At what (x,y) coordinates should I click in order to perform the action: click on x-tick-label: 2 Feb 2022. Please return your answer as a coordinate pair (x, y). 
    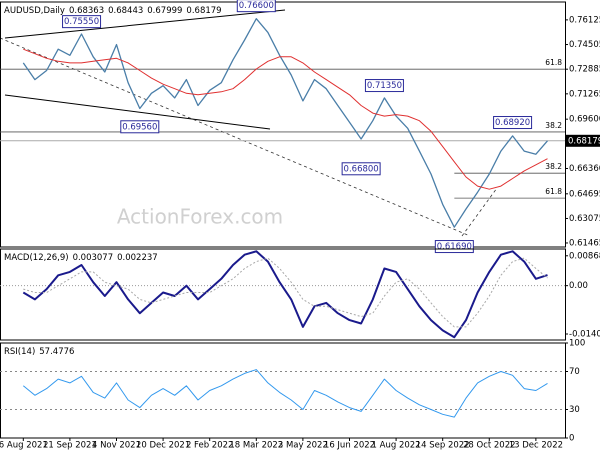
    Looking at the image, I should click on (210, 445).